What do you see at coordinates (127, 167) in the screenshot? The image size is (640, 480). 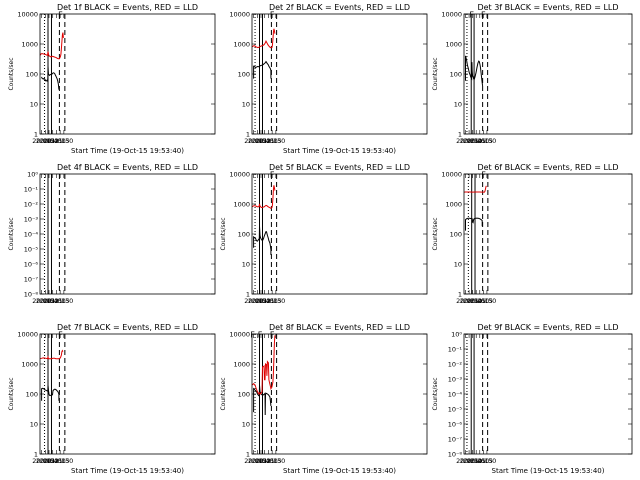 I see `panel-4-title: Det 4f BLACK = Events, RED = LLD` at bounding box center [127, 167].